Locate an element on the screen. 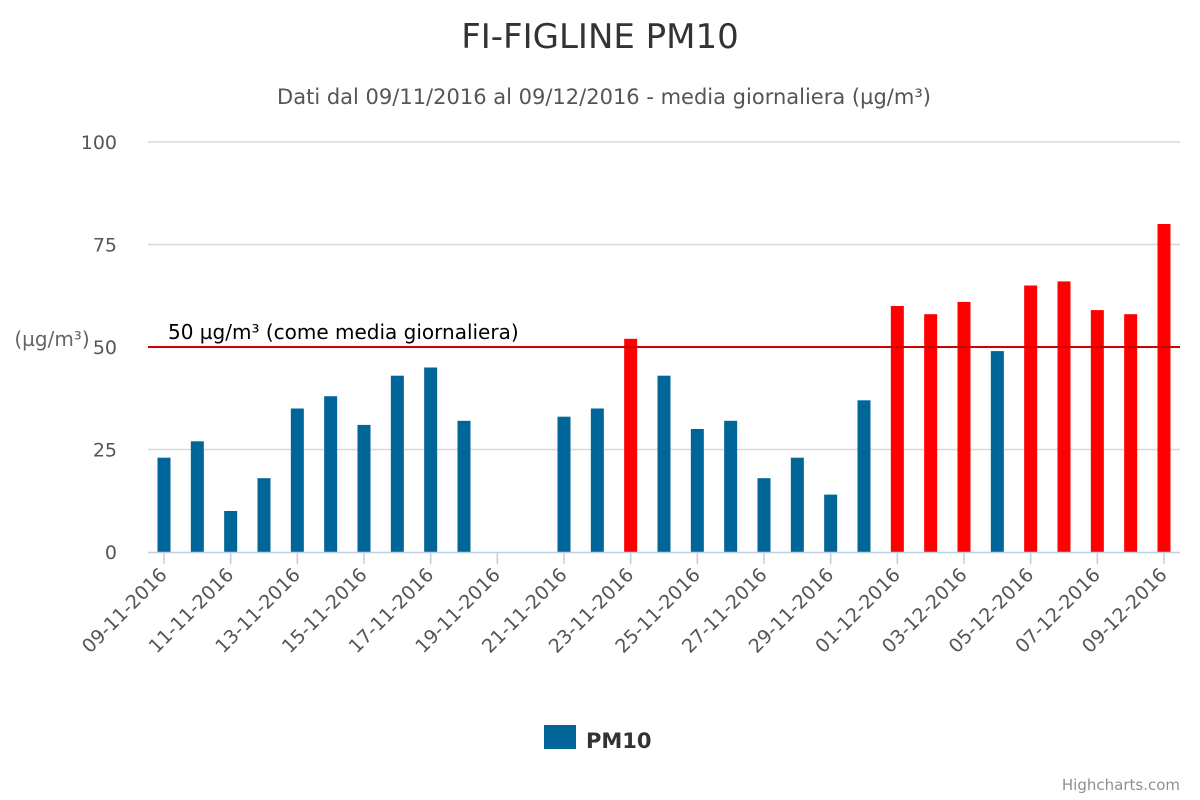 The image size is (1200, 800). bar-01-12-2016 is located at coordinates (897, 429).